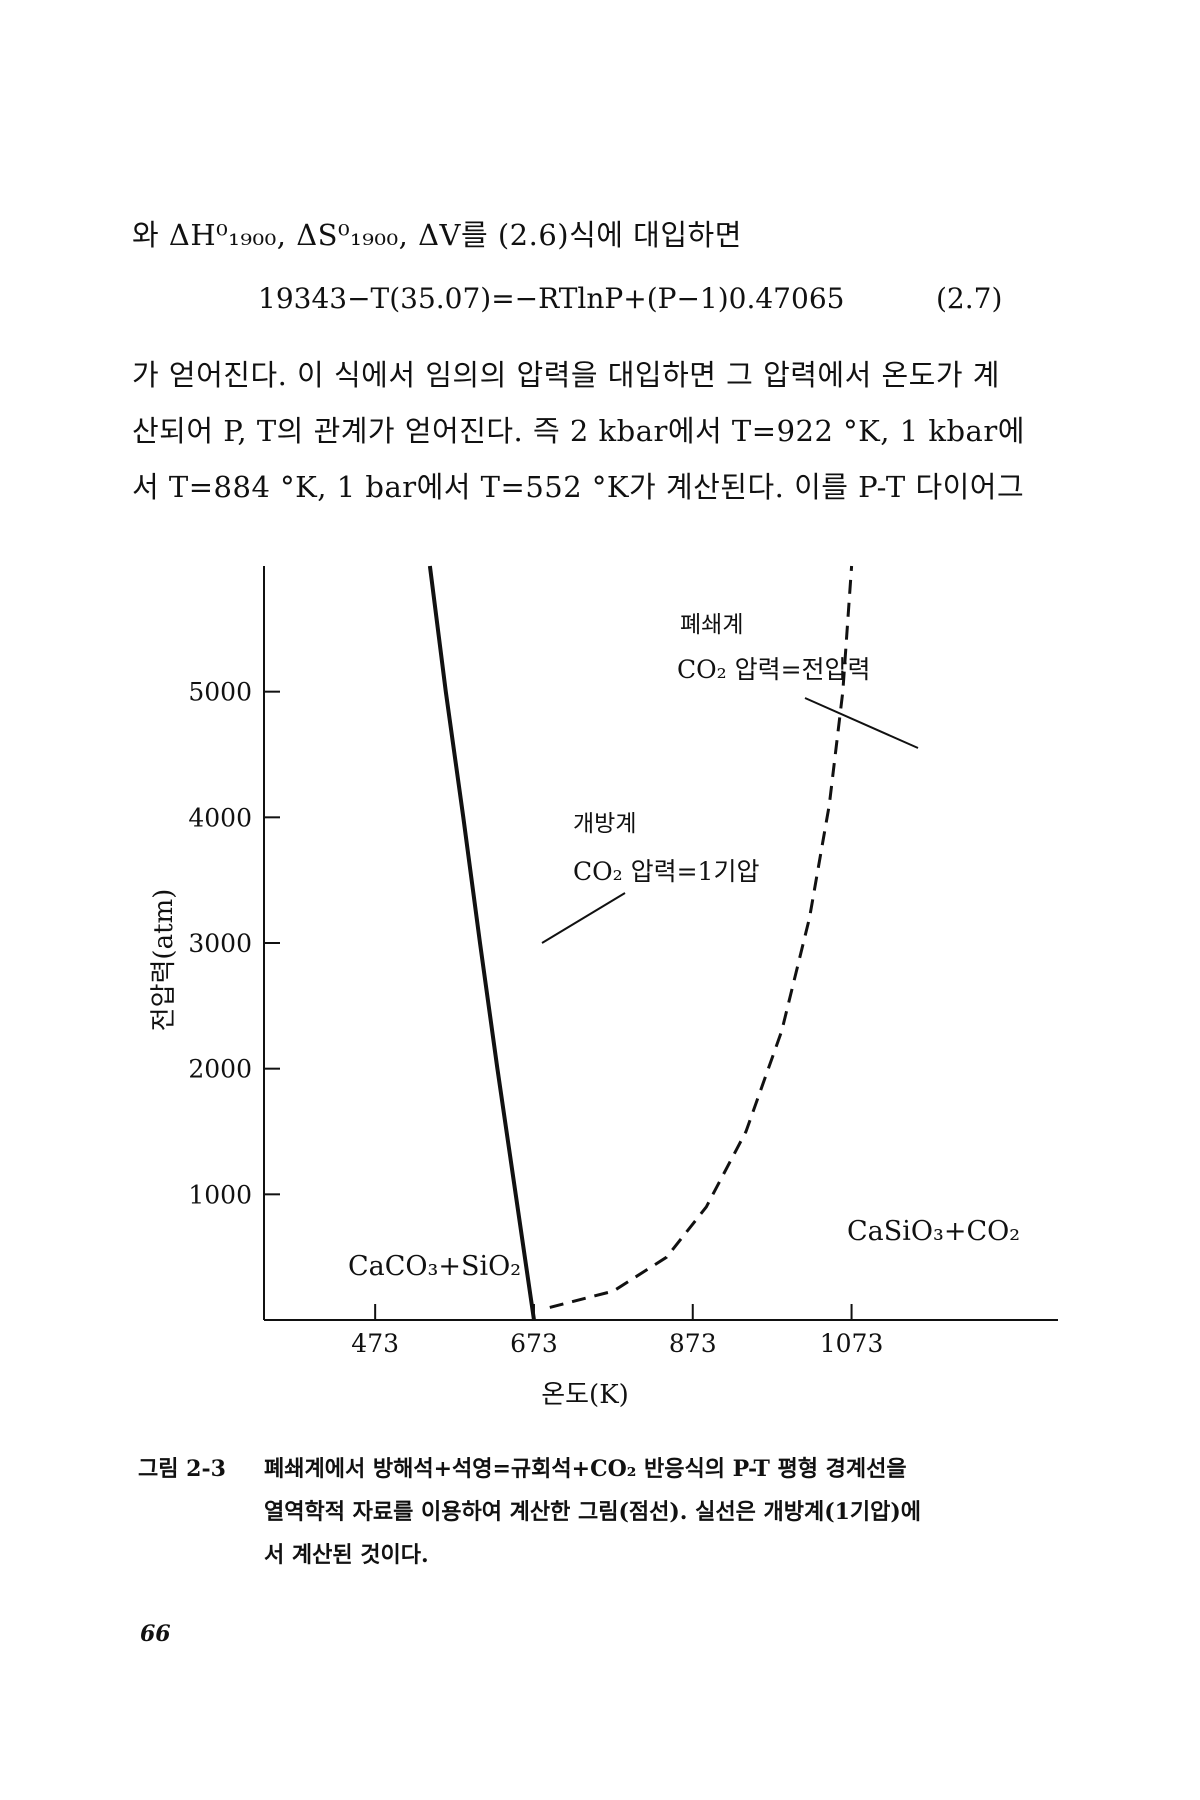 This screenshot has width=1200, height=1800. Describe the element at coordinates (551, 298) in the screenshot. I see `equation: 19343−T(35.07)=−RTlnP+(P−1)0.47065` at that location.